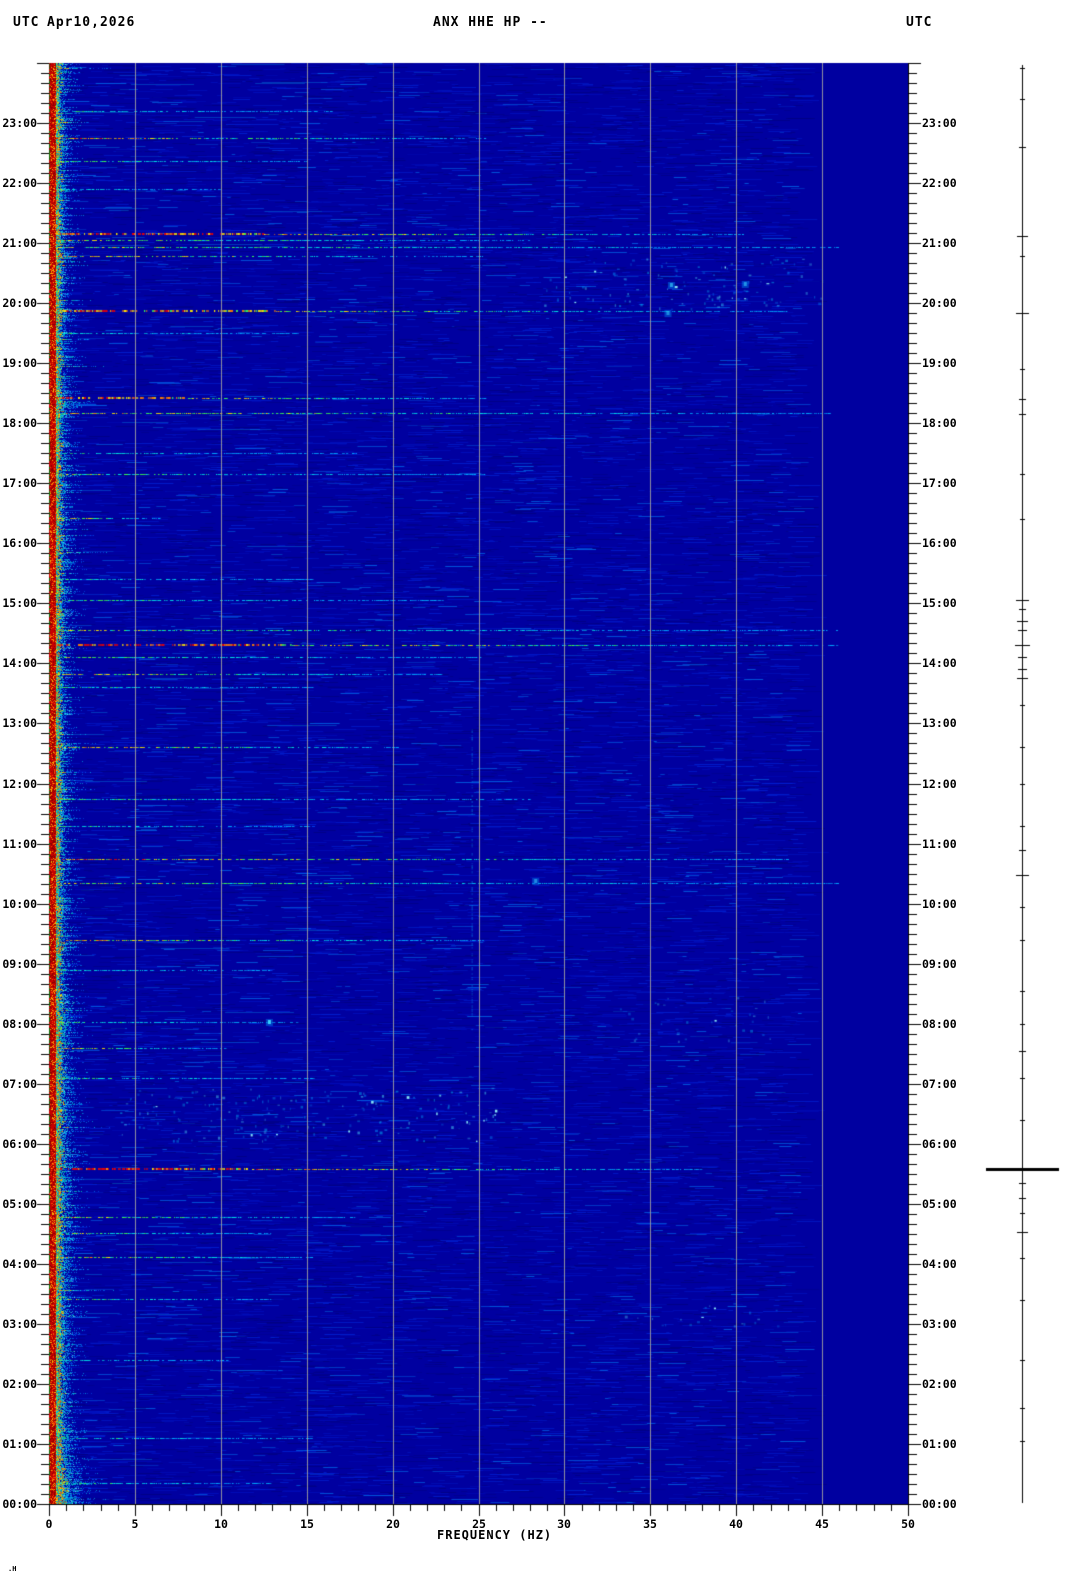 This screenshot has height=1584, width=1066. Describe the element at coordinates (939, 1264) in the screenshot. I see `time-label-right: 04:00` at that location.